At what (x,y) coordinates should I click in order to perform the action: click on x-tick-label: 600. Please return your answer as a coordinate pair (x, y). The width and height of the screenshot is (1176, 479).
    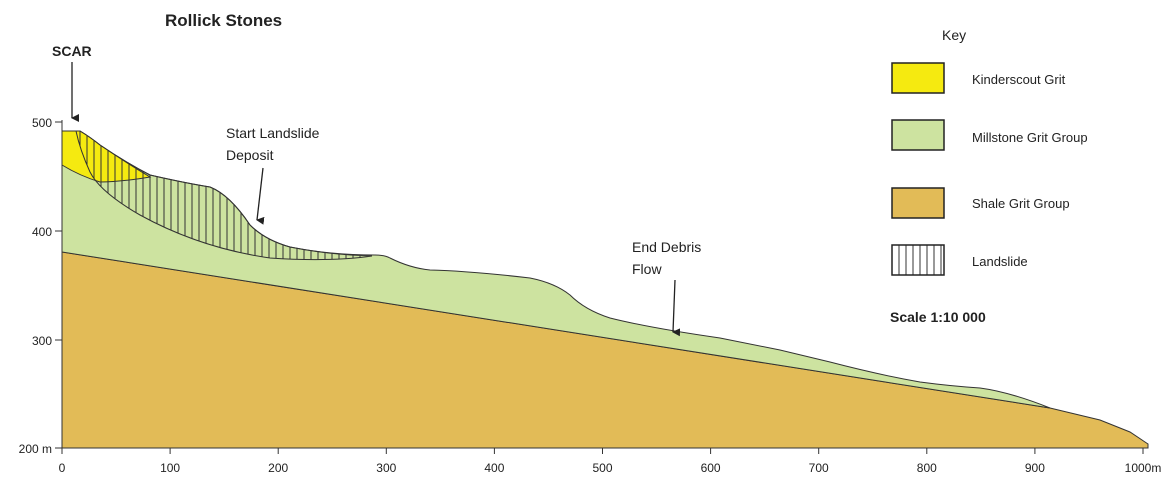
    Looking at the image, I should click on (711, 468).